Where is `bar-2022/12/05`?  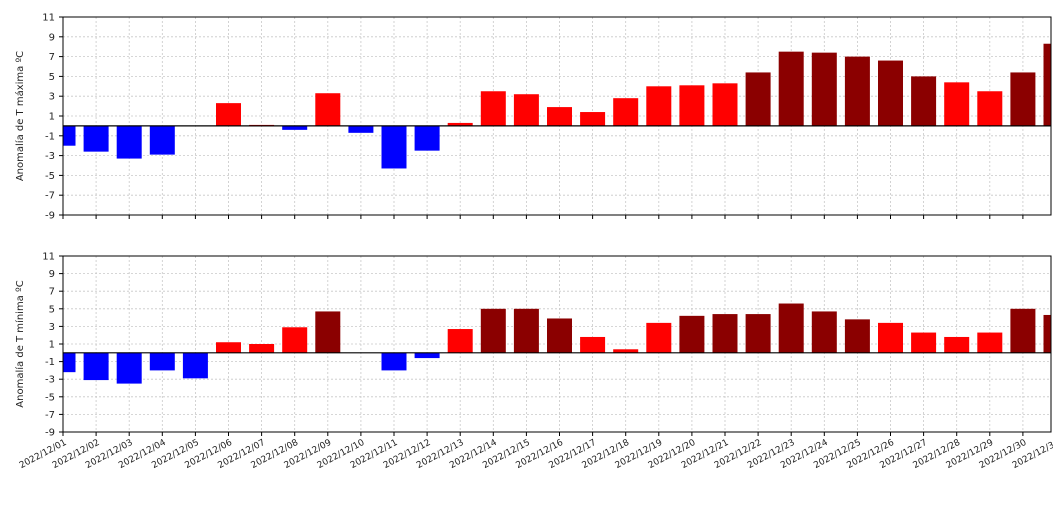 bar-2022/12/05 is located at coordinates (195, 366).